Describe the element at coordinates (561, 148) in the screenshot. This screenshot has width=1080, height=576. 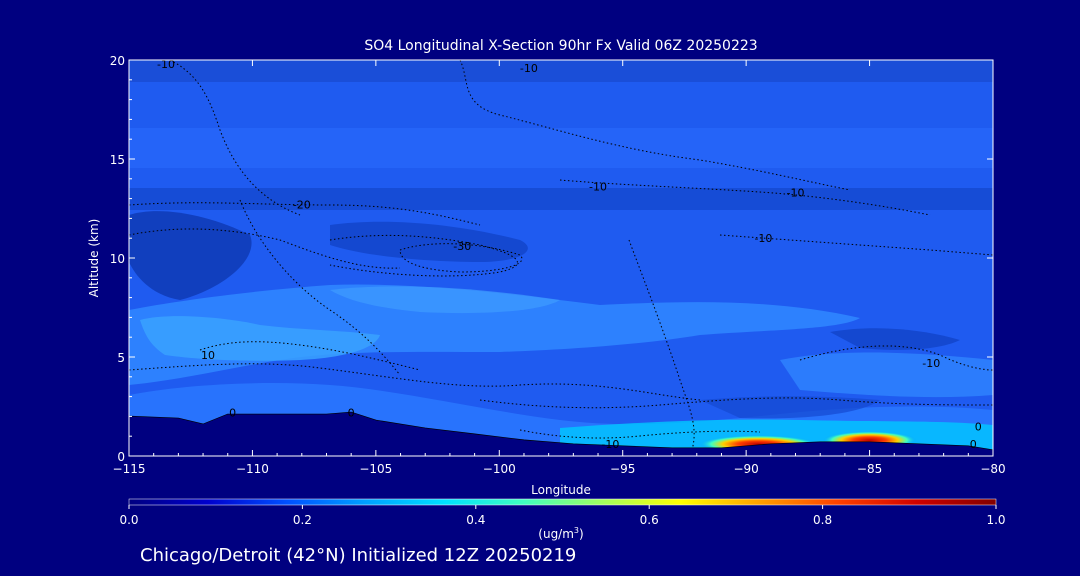
I see `band-upper` at that location.